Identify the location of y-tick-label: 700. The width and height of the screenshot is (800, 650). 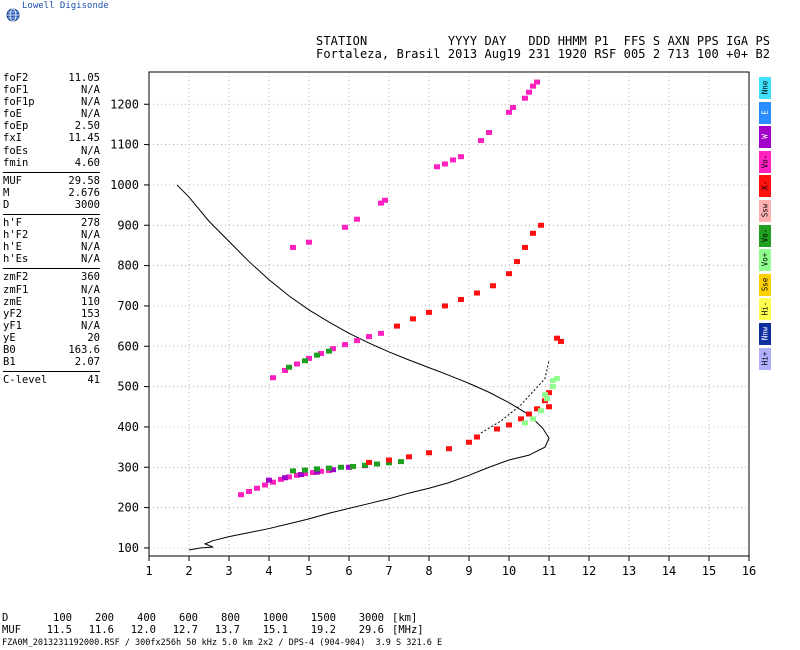
(128, 306).